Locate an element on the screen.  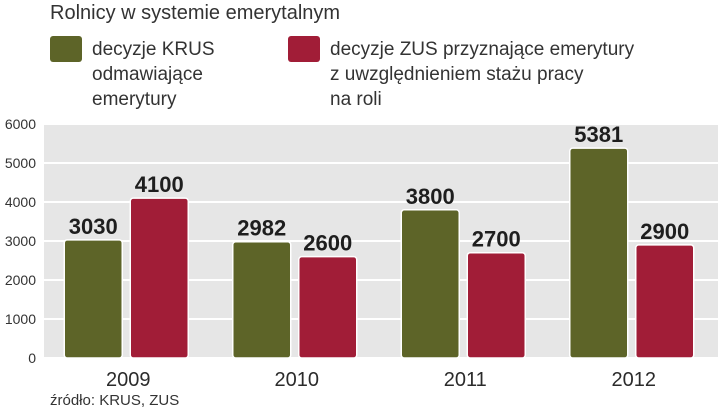
bar-zus-2010 is located at coordinates (328, 307).